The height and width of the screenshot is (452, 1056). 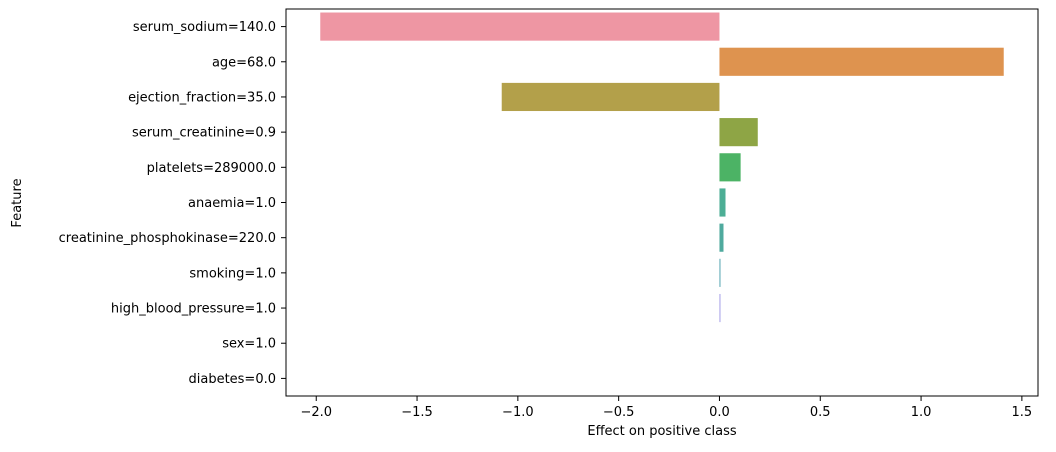 What do you see at coordinates (720, 308) in the screenshot?
I see `bar-high-blood-pressure` at bounding box center [720, 308].